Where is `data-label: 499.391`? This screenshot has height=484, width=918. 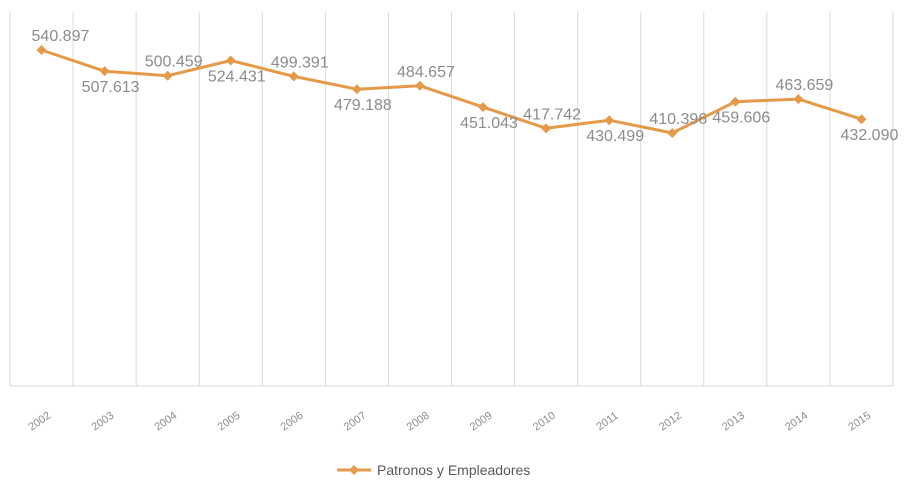 data-label: 499.391 is located at coordinates (300, 62).